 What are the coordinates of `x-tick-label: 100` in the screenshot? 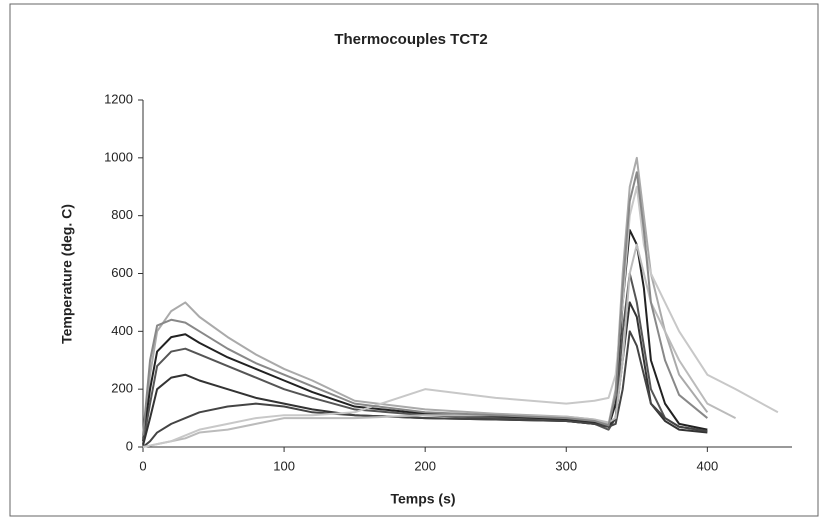 It's located at (284, 465).